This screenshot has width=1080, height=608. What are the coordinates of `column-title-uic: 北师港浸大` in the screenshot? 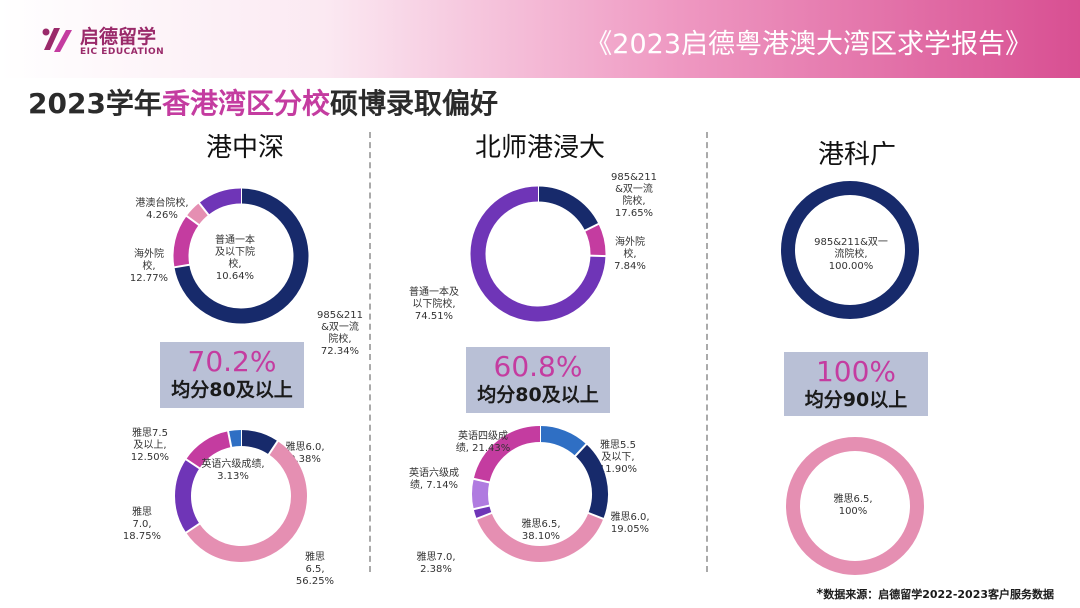 It's located at (539, 148).